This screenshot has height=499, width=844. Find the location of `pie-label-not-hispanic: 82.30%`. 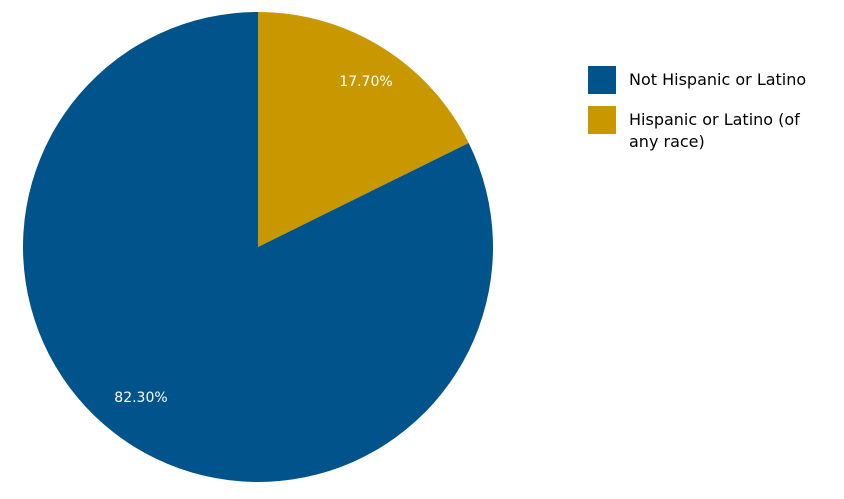

pie-label-not-hispanic: 82.30% is located at coordinates (140, 398).